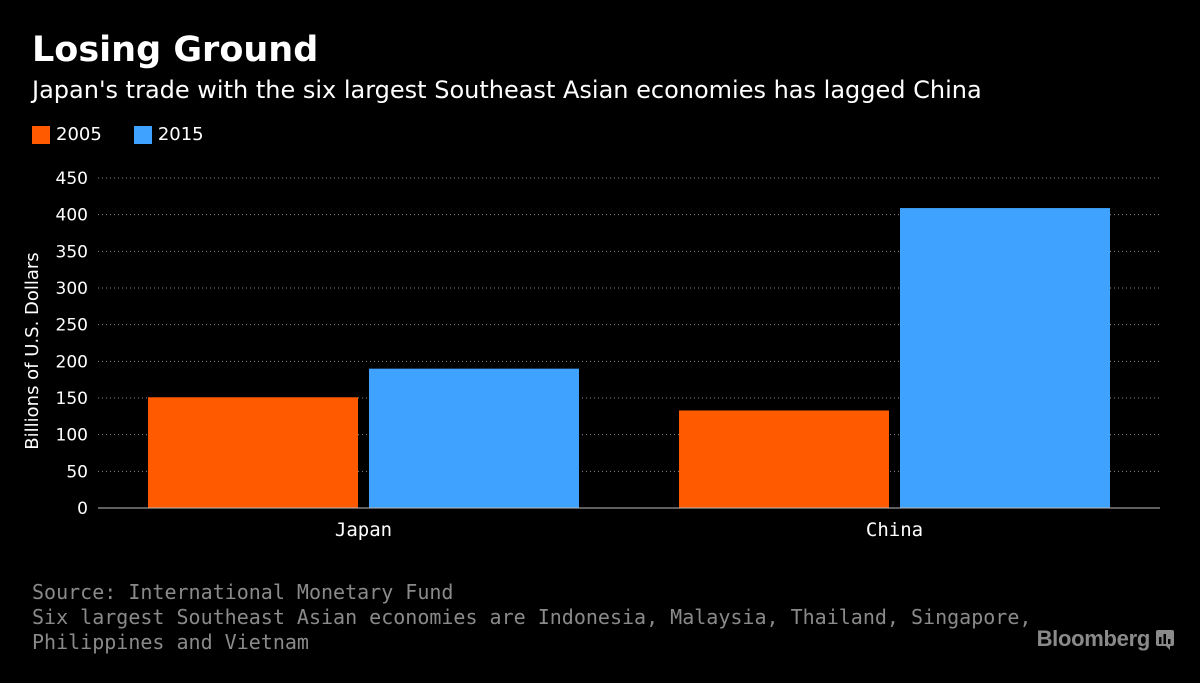 The height and width of the screenshot is (683, 1200). Describe the element at coordinates (180, 134) in the screenshot. I see `legend-label-2015: 2015` at that location.